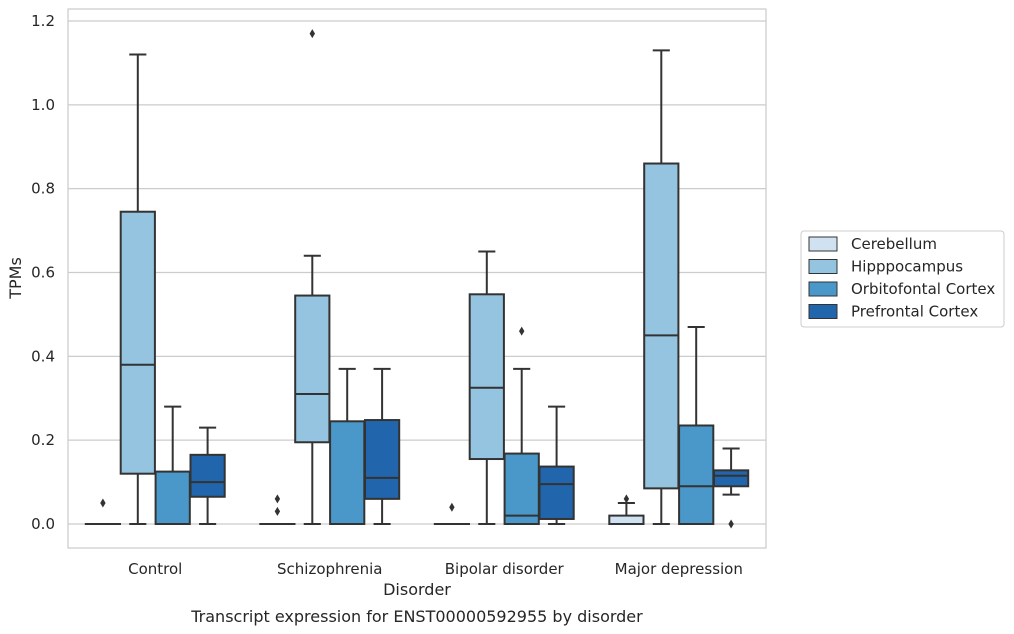 This screenshot has width=1014, height=634. What do you see at coordinates (914, 312) in the screenshot?
I see `legend-label: Prefrontal Cortex` at bounding box center [914, 312].